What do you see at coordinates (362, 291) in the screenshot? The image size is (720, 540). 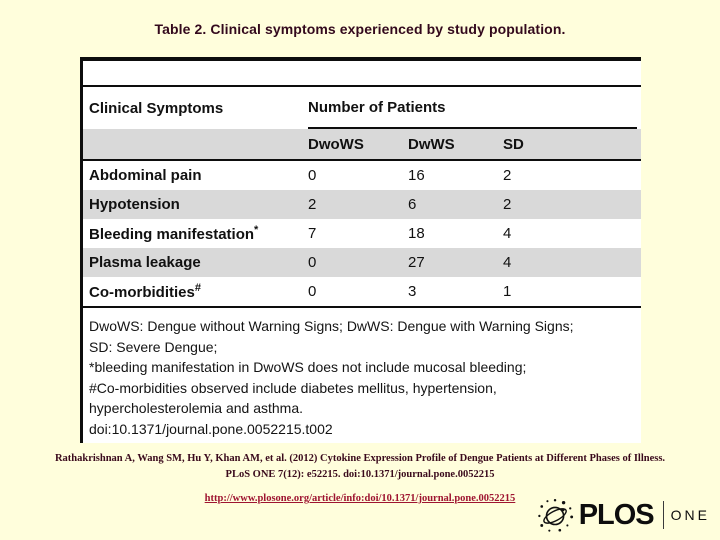 I see `table-row: Co-morbidities# 0 3 1` at bounding box center [362, 291].